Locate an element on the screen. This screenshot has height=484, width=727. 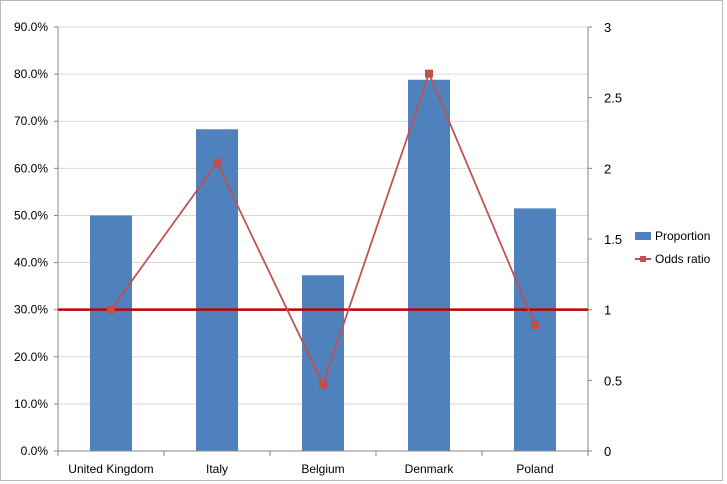
odds-ratio-marker-denmark is located at coordinates (429, 73).